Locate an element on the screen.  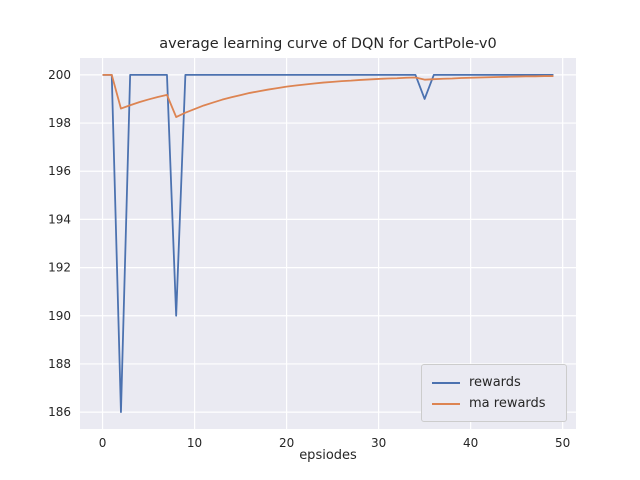
legend-item-ma-rewards: ma rewards is located at coordinates (494, 403).